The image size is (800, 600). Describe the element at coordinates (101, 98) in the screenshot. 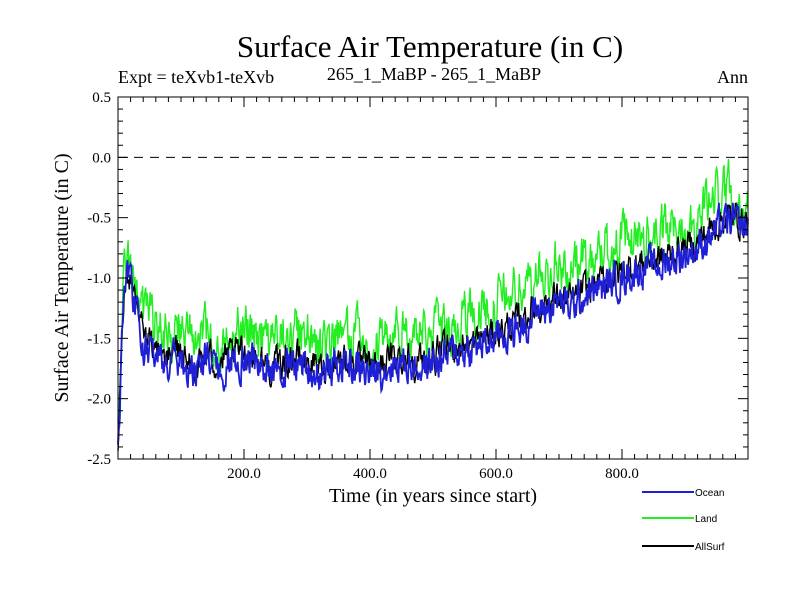

I see `y-tick-label: 0.5` at that location.